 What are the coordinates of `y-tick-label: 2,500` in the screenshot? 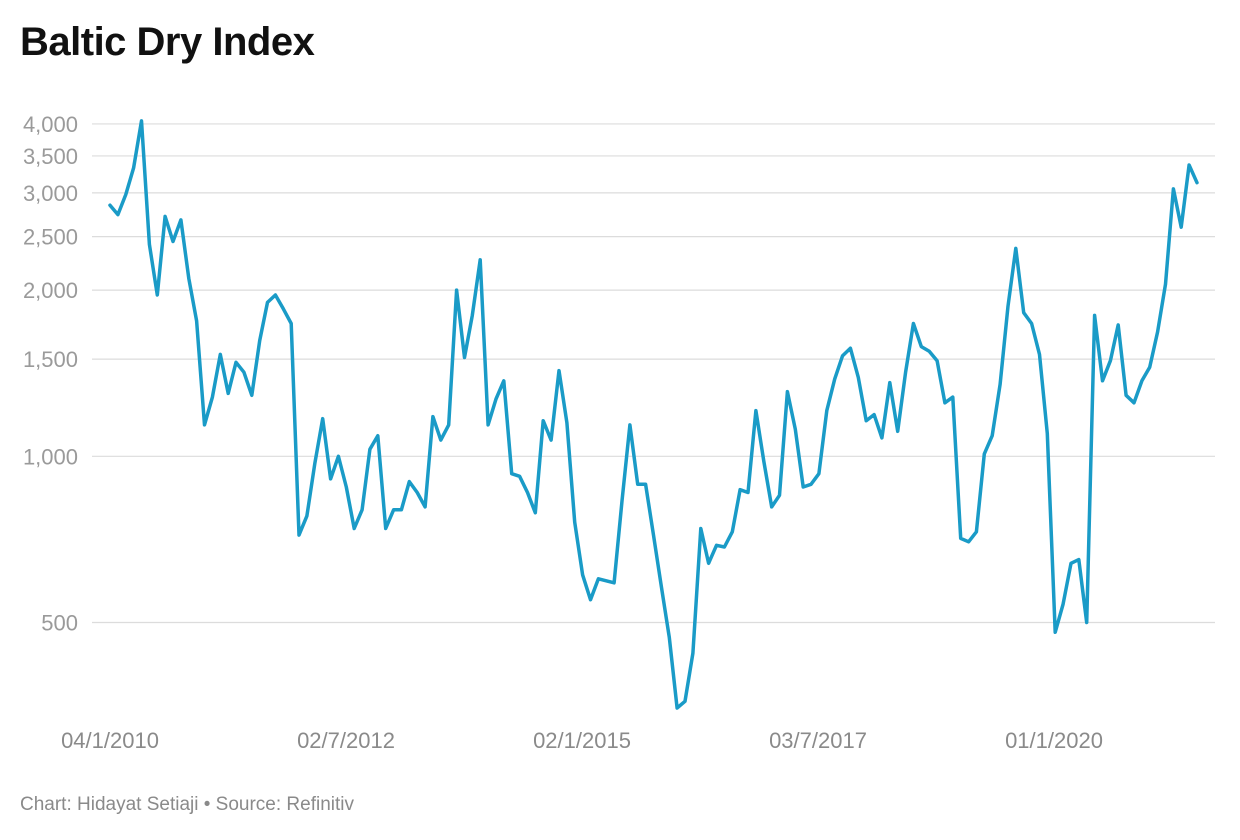 It's located at (50, 237).